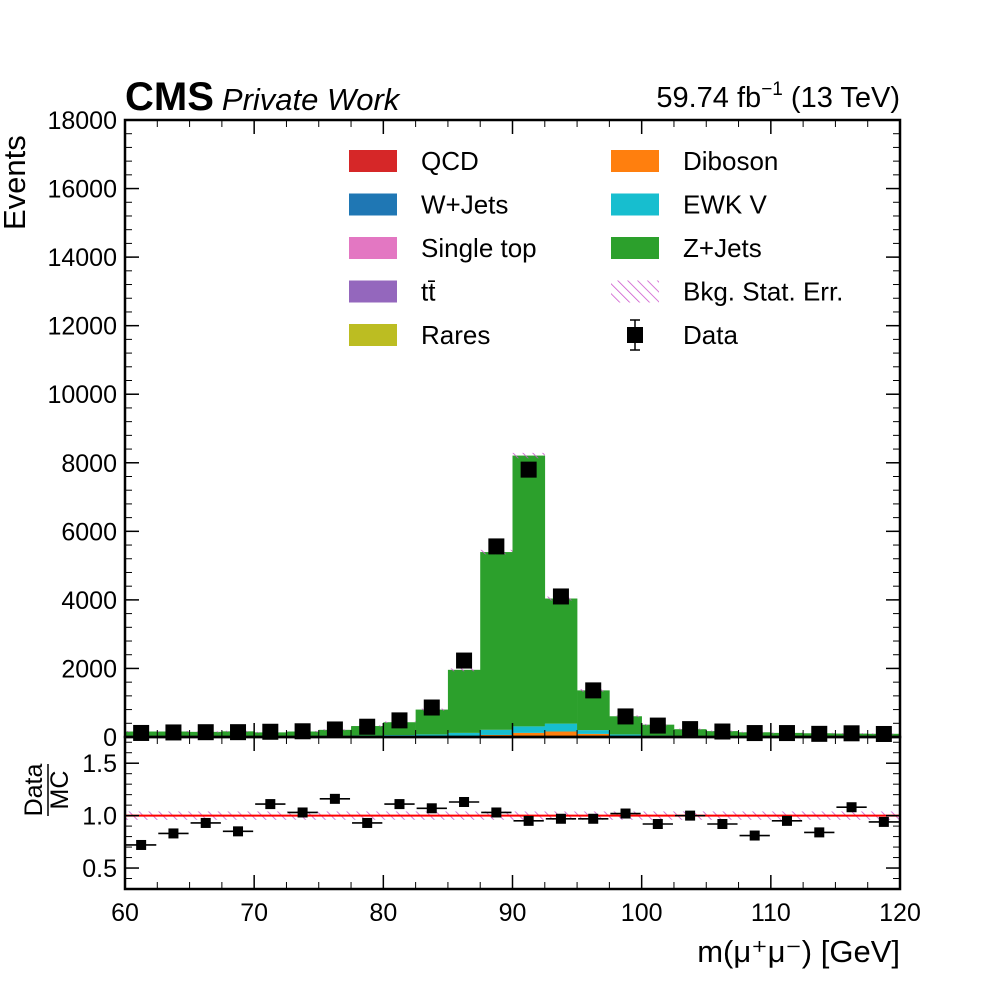 The width and height of the screenshot is (1000, 1000). Describe the element at coordinates (16, 182) in the screenshot. I see `y-axis-label: Events` at that location.